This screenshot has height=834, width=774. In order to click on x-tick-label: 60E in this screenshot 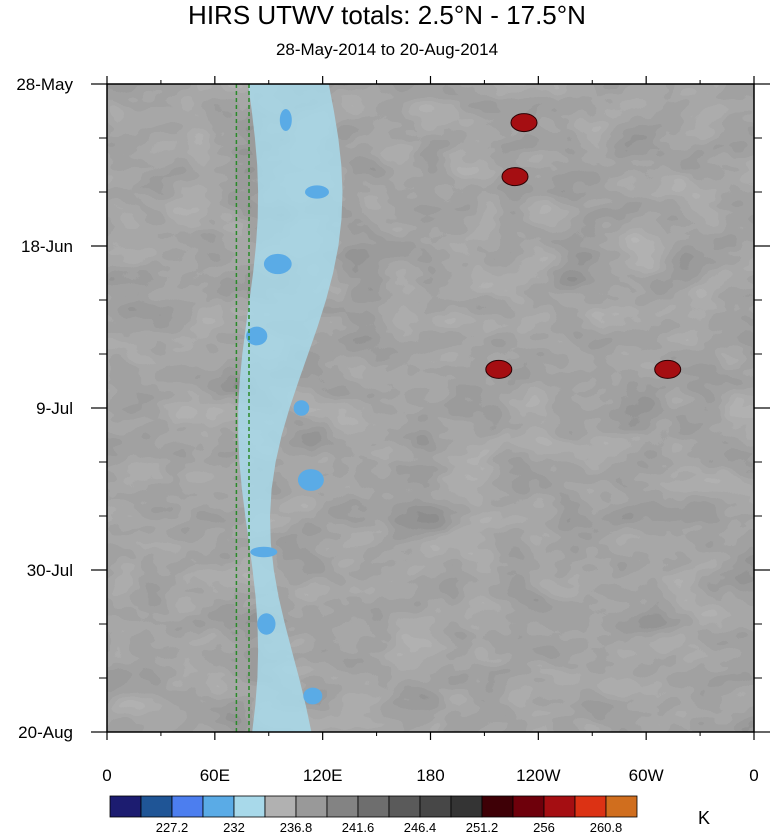, I will do `click(215, 775)`.